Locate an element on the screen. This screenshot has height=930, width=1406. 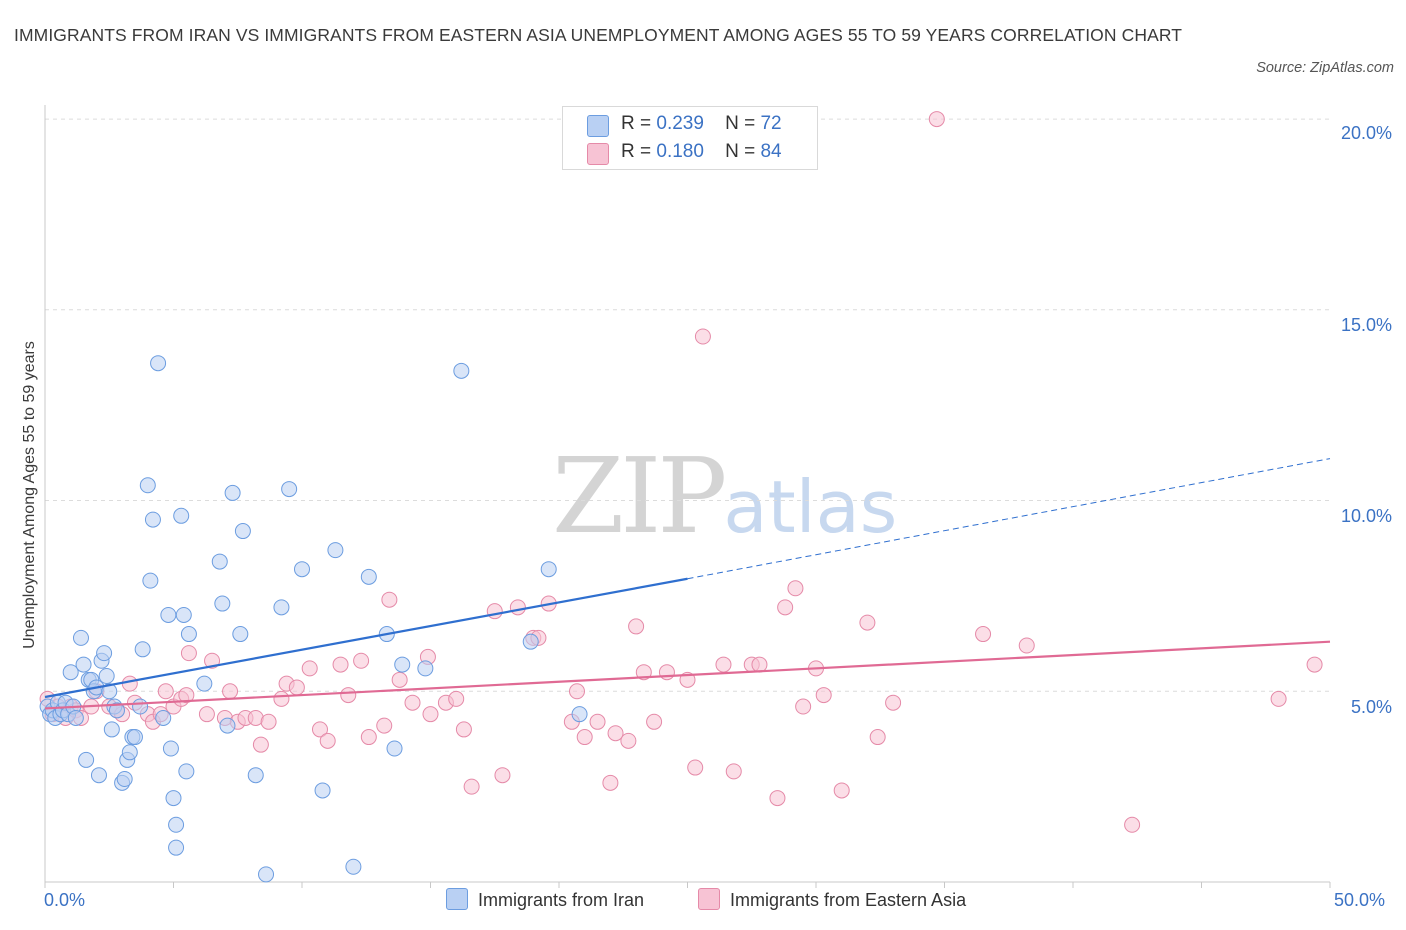
trend-line-extension-iran is located at coordinates (1009, 519).